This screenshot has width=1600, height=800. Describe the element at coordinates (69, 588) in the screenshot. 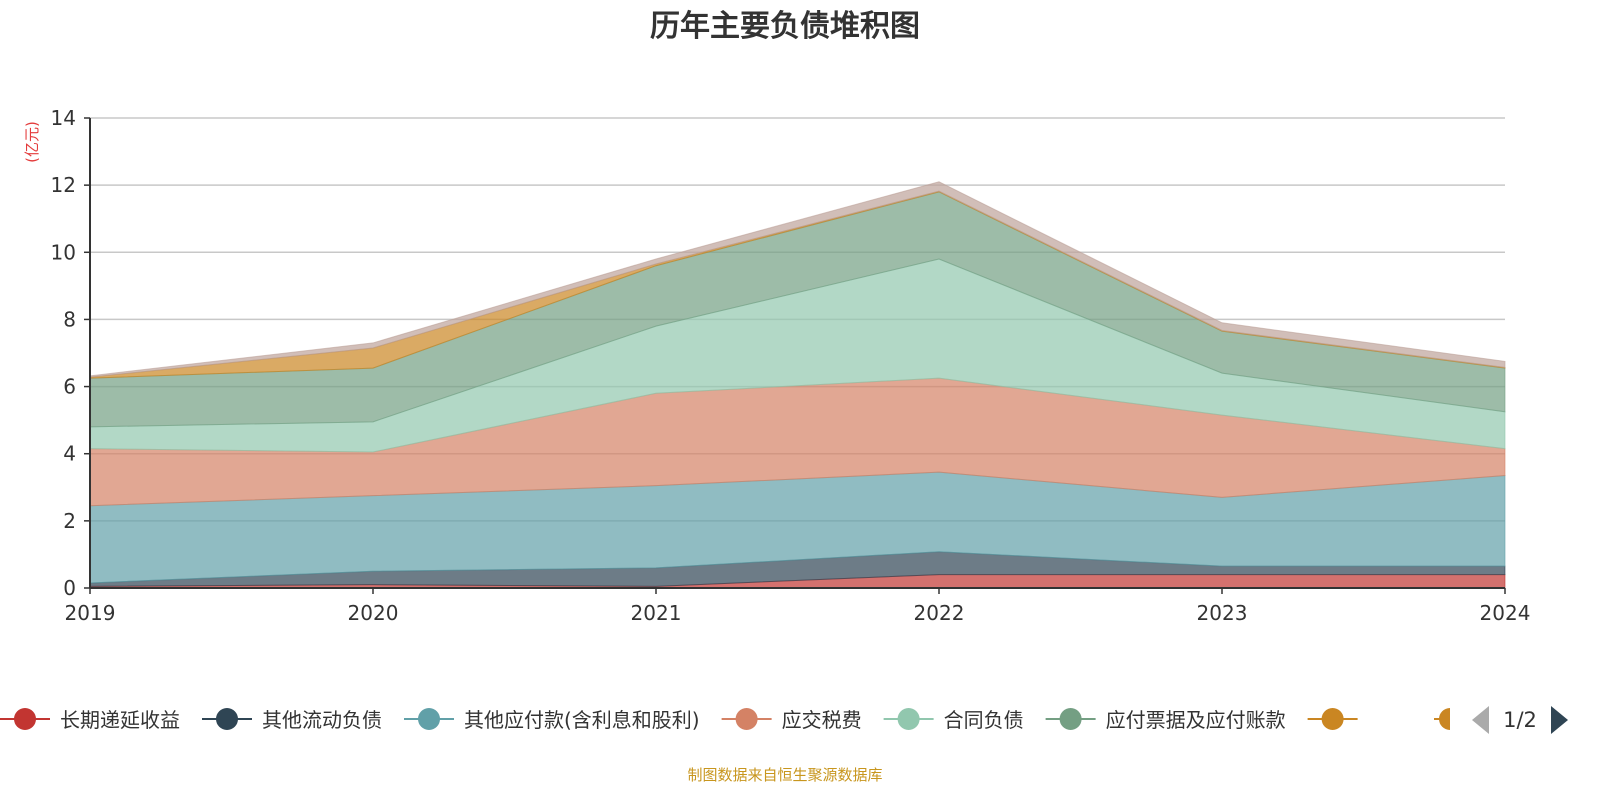

I see `y-tick-label: 0` at that location.